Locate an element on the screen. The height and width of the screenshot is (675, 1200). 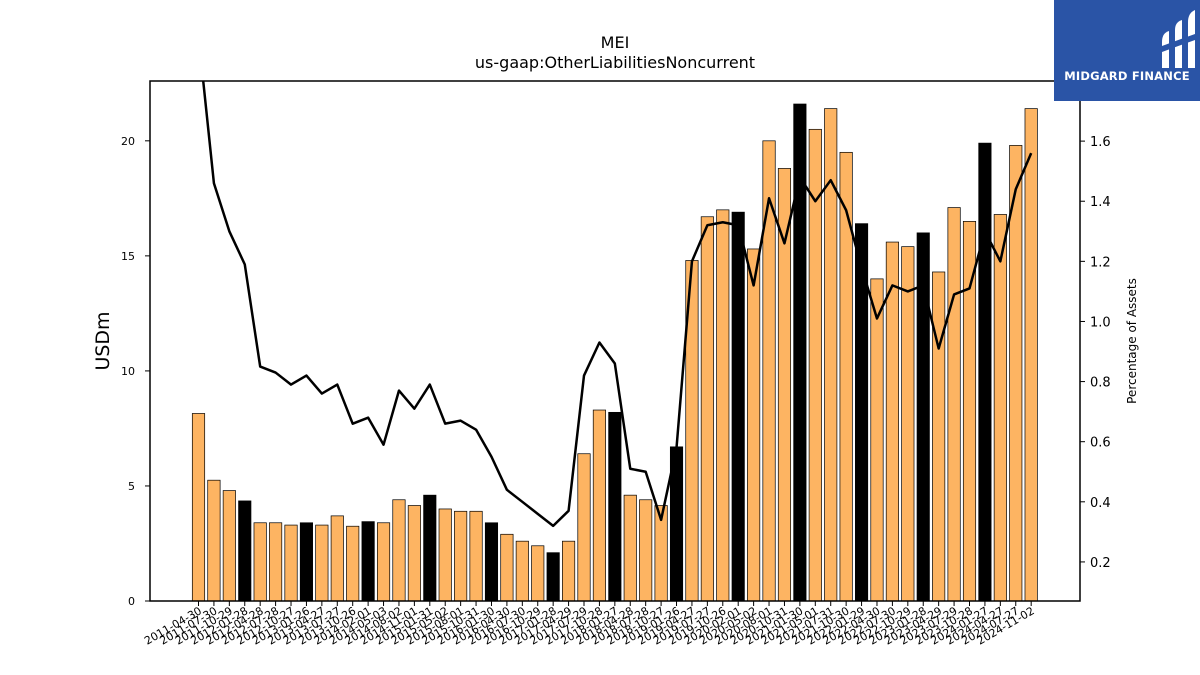
y2-tick-label: 1.0 is located at coordinates (1100, 322).